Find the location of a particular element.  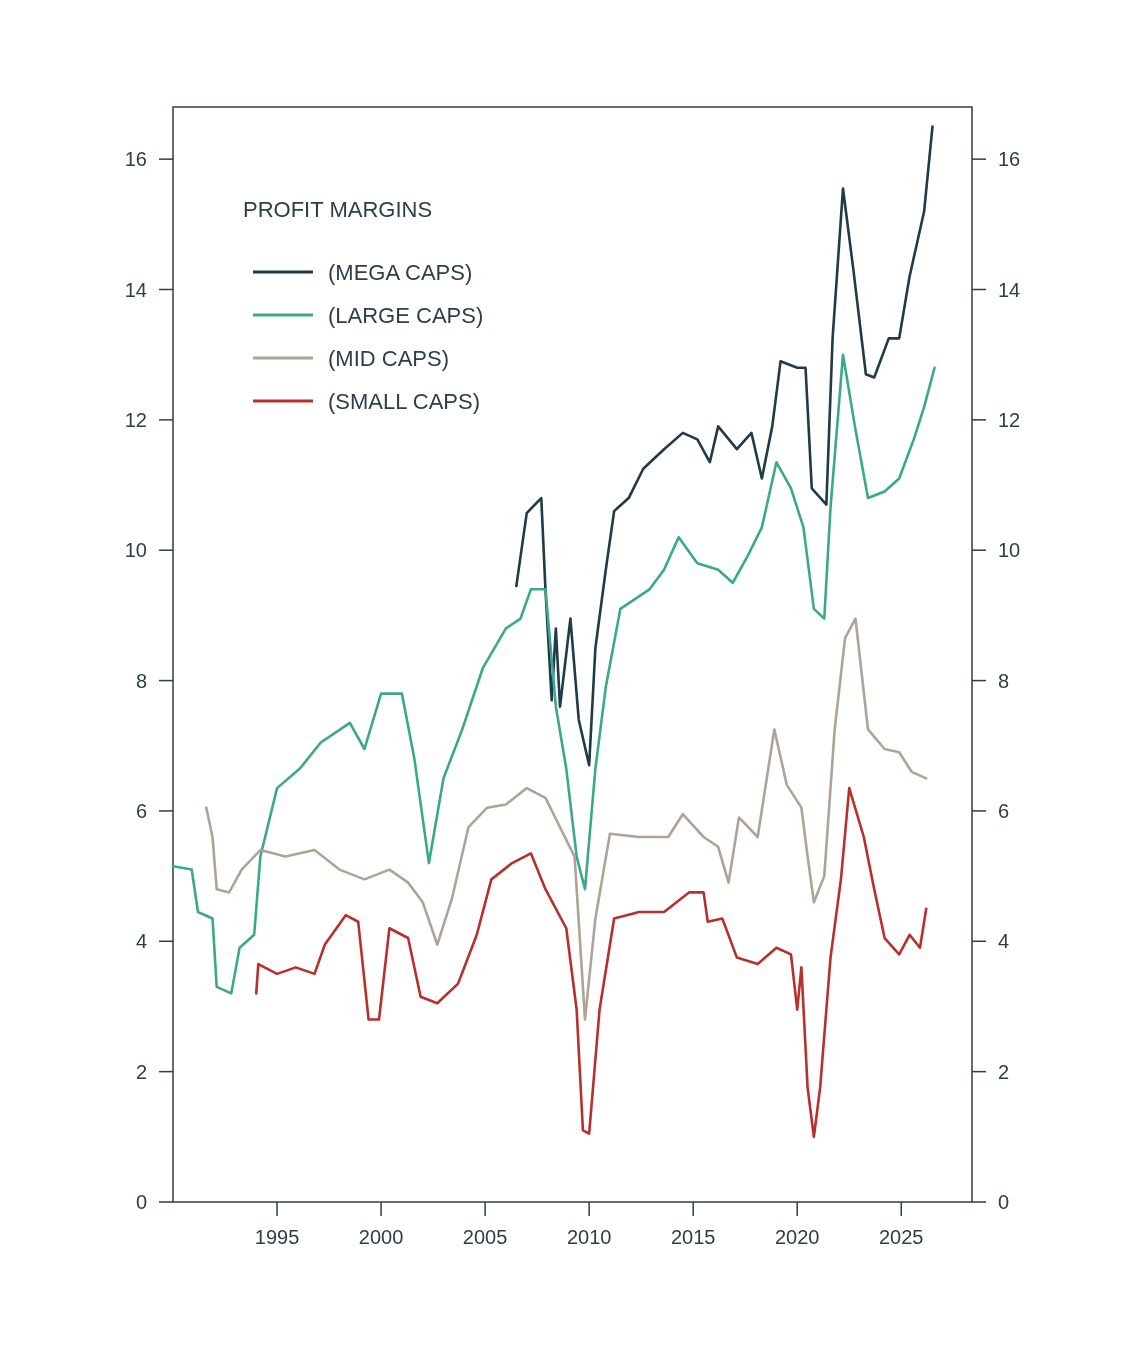

y-tick-label: 8 is located at coordinates (141, 680).